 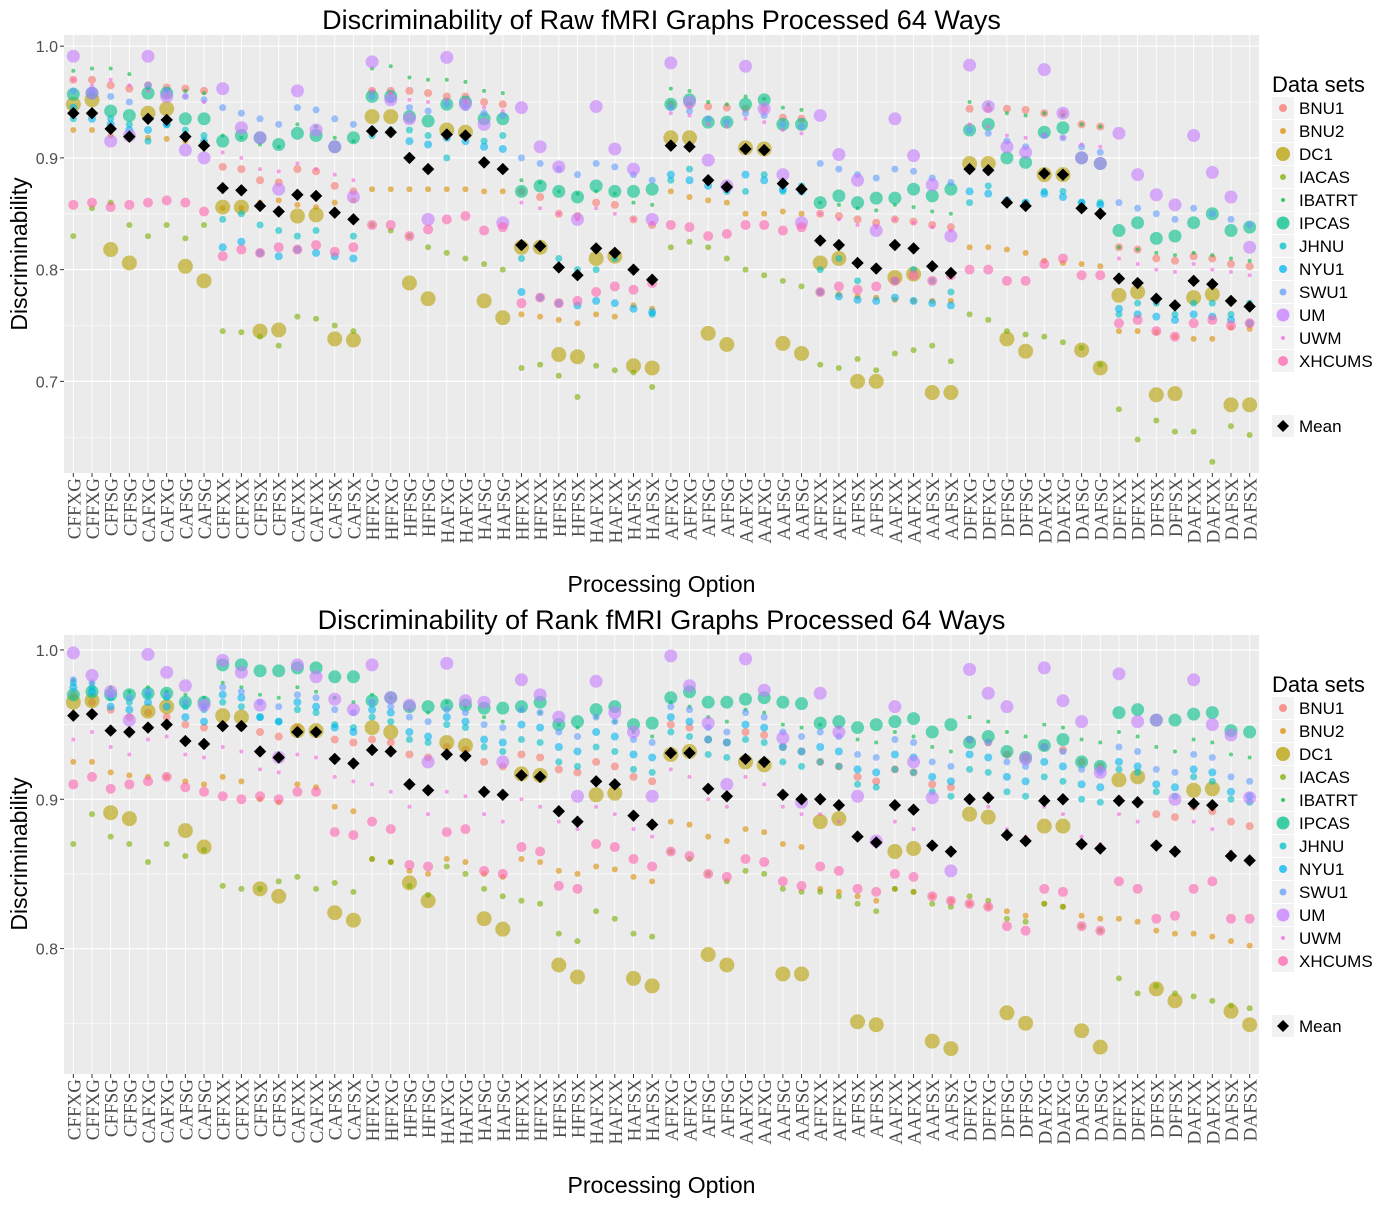 I want to click on x-tick-label: HFFSX, so click(x=560, y=507).